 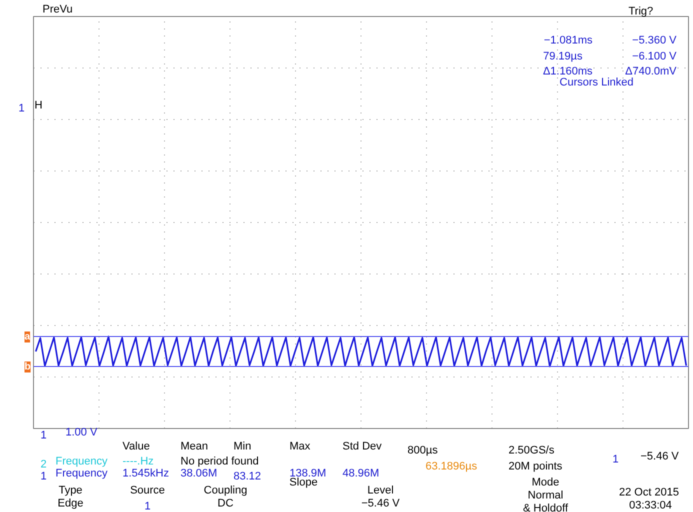 What do you see at coordinates (71, 504) in the screenshot?
I see `text: Edge` at bounding box center [71, 504].